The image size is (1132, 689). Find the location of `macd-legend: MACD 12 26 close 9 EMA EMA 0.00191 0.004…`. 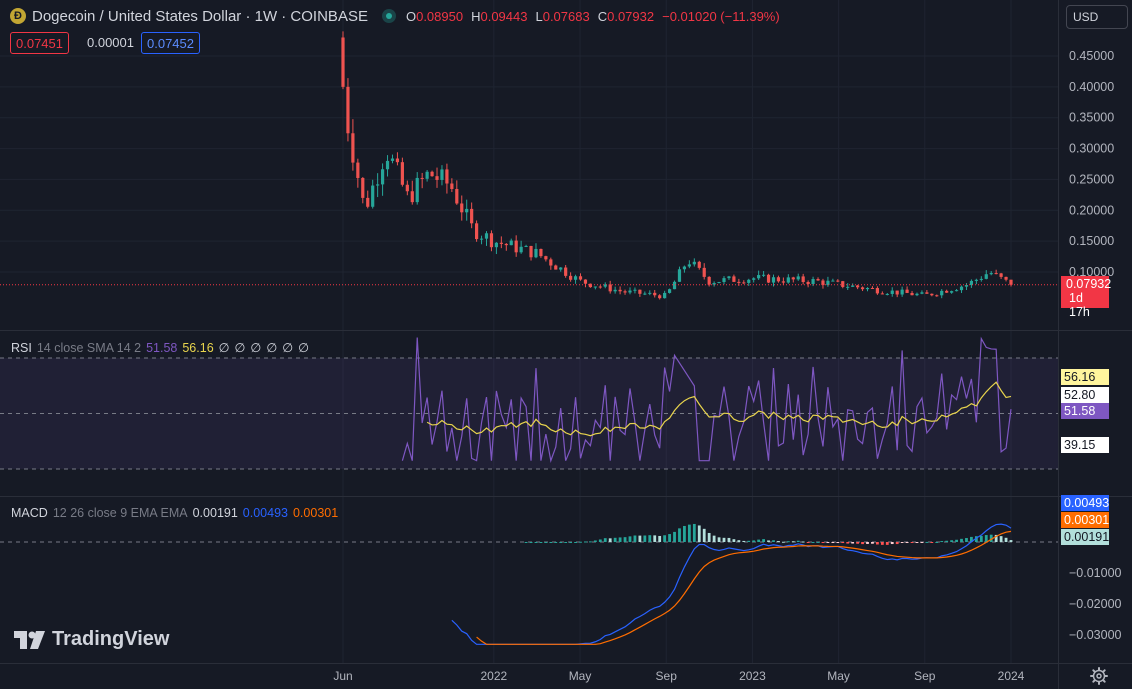

macd-legend: MACD 12 26 close 9 EMA EMA 0.00191 0.004… is located at coordinates (174, 513).